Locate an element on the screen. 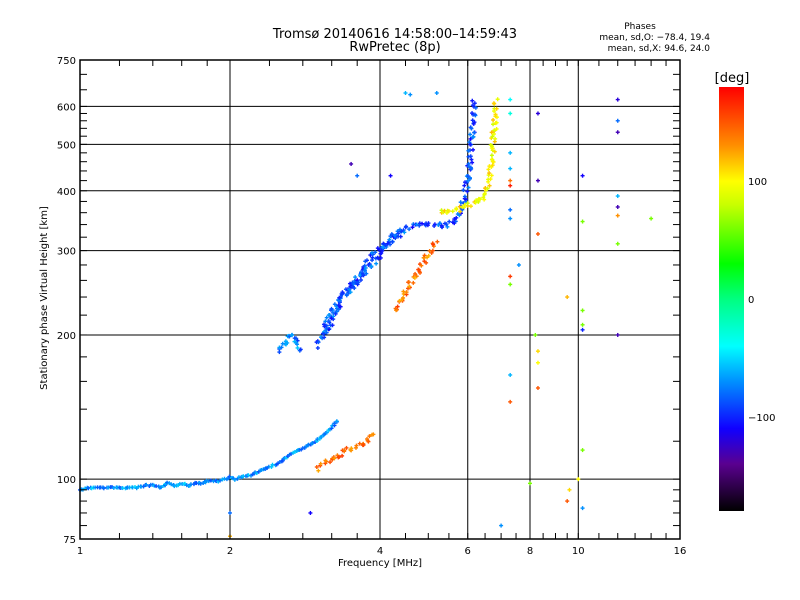 The width and height of the screenshot is (800, 600). x-axis-title: Frequency [MHz] is located at coordinates (380, 563).